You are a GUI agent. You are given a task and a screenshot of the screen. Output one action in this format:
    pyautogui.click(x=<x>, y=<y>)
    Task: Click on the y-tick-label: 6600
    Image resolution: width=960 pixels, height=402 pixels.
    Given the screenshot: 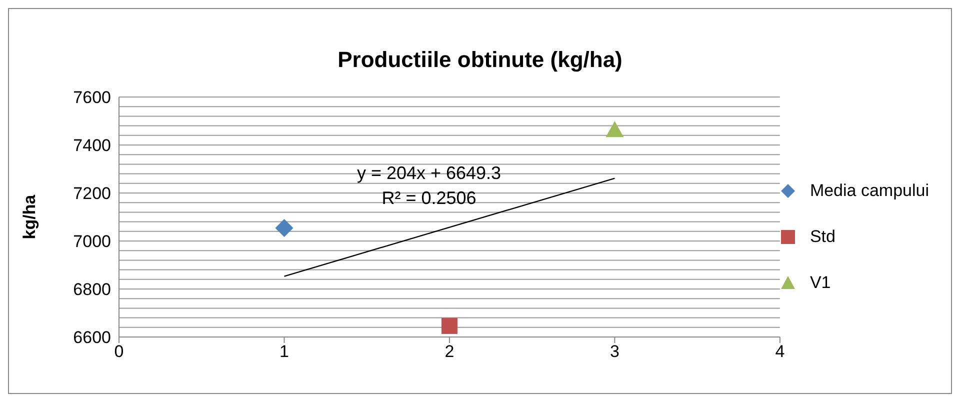 What is the action you would take?
    pyautogui.click(x=92, y=338)
    